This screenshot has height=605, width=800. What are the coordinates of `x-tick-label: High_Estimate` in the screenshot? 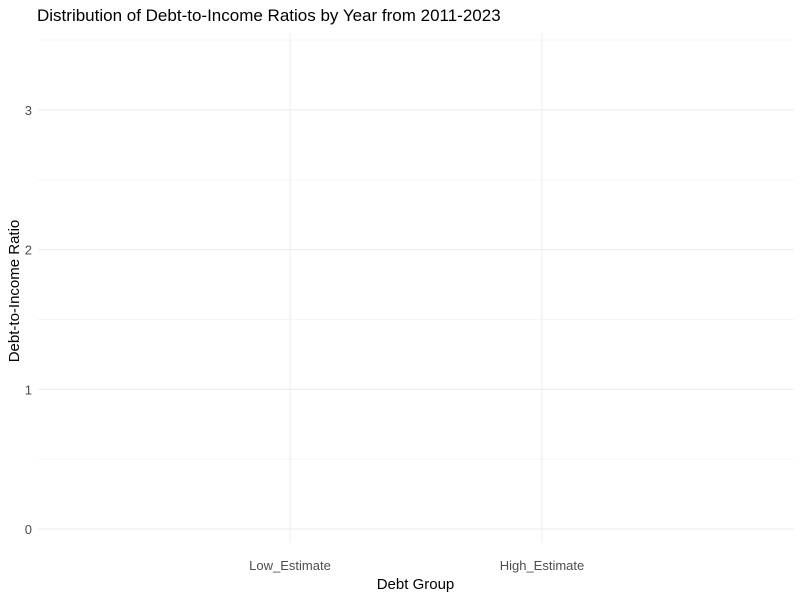 It's located at (542, 565).